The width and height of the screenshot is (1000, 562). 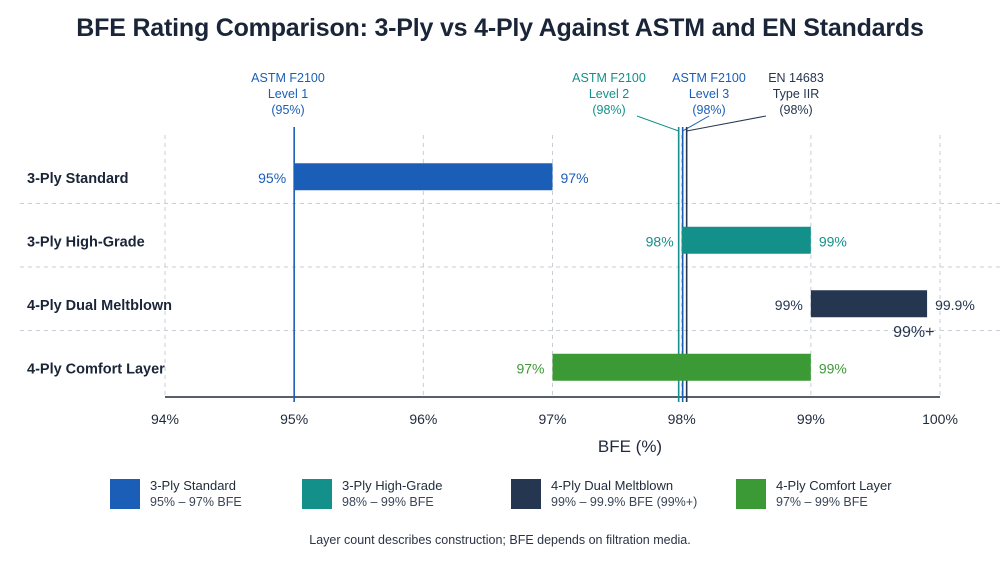 I want to click on standard-label: Level 1, so click(x=288, y=94).